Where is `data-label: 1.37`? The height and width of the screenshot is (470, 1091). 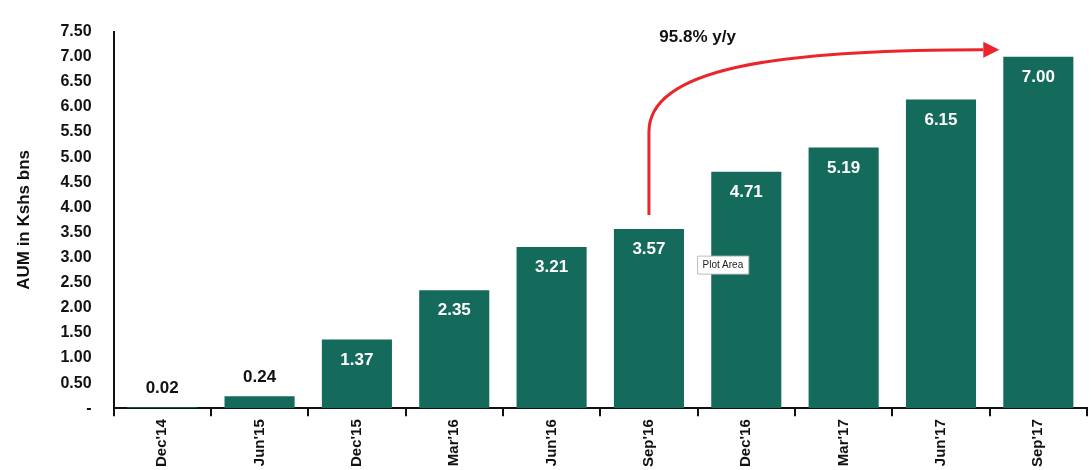
data-label: 1.37 is located at coordinates (357, 359).